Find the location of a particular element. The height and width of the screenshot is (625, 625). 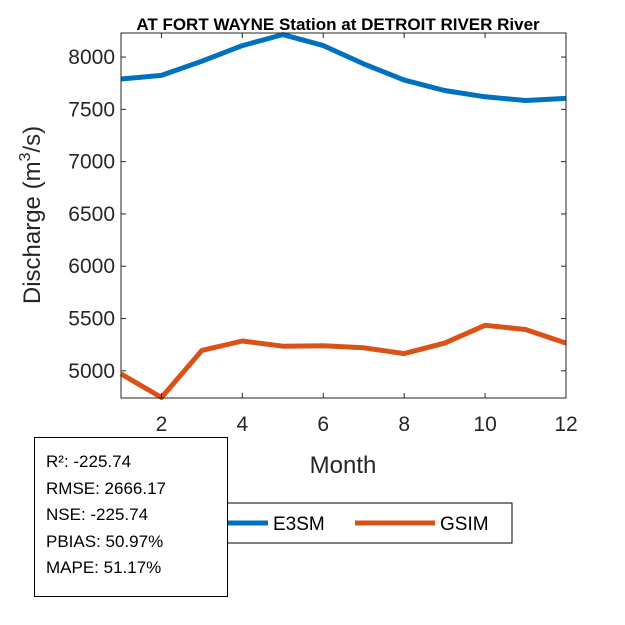

x-axis-label: Month is located at coordinates (343, 465).